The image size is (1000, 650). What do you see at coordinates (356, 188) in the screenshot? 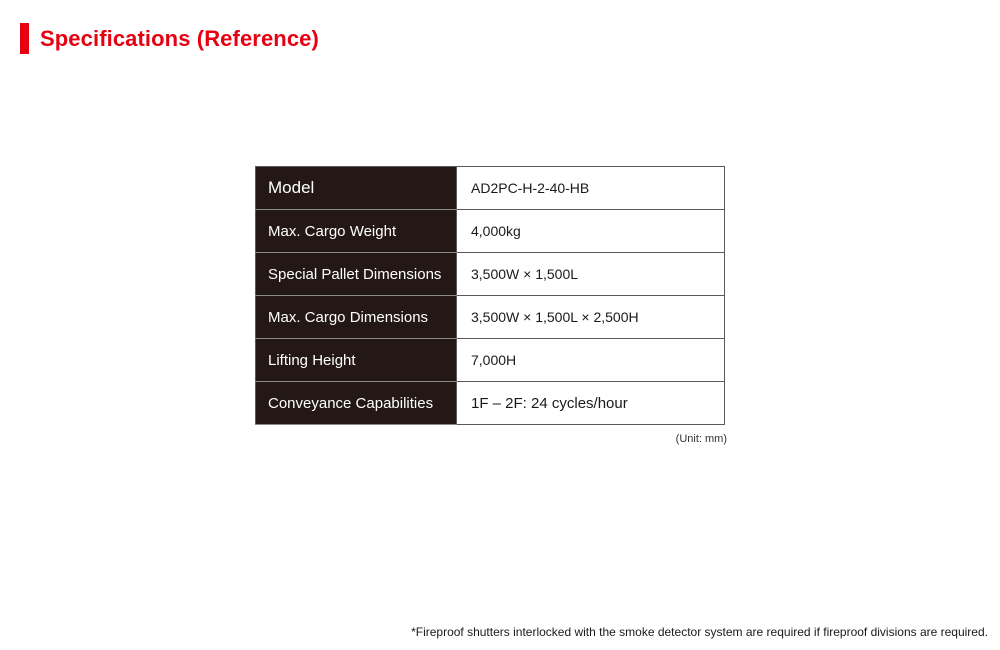
I see `row-label-model: Model` at bounding box center [356, 188].